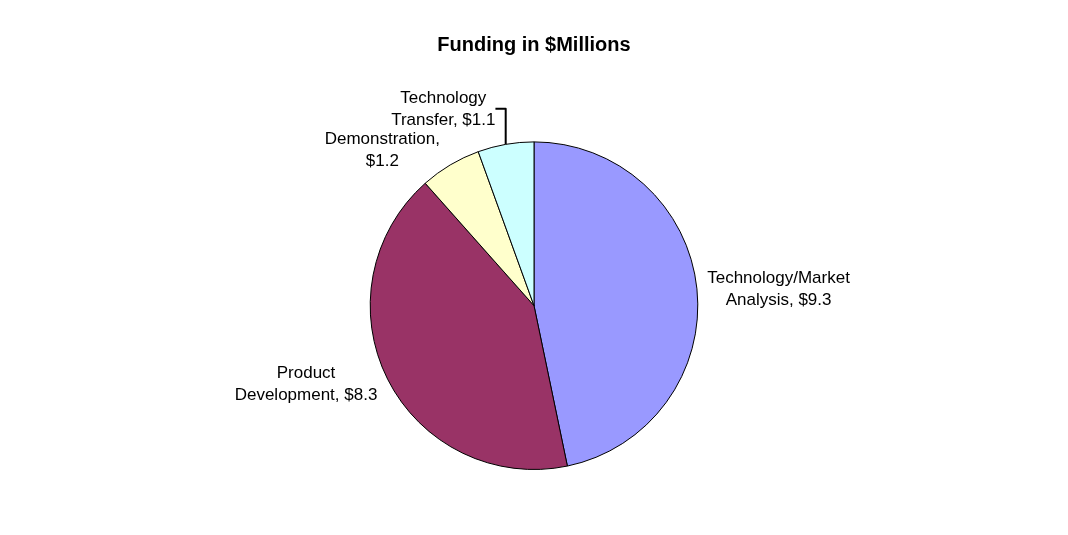 This screenshot has height=535, width=1068. Describe the element at coordinates (306, 383) in the screenshot. I see `slice-label: Product Development, $8.3` at that location.